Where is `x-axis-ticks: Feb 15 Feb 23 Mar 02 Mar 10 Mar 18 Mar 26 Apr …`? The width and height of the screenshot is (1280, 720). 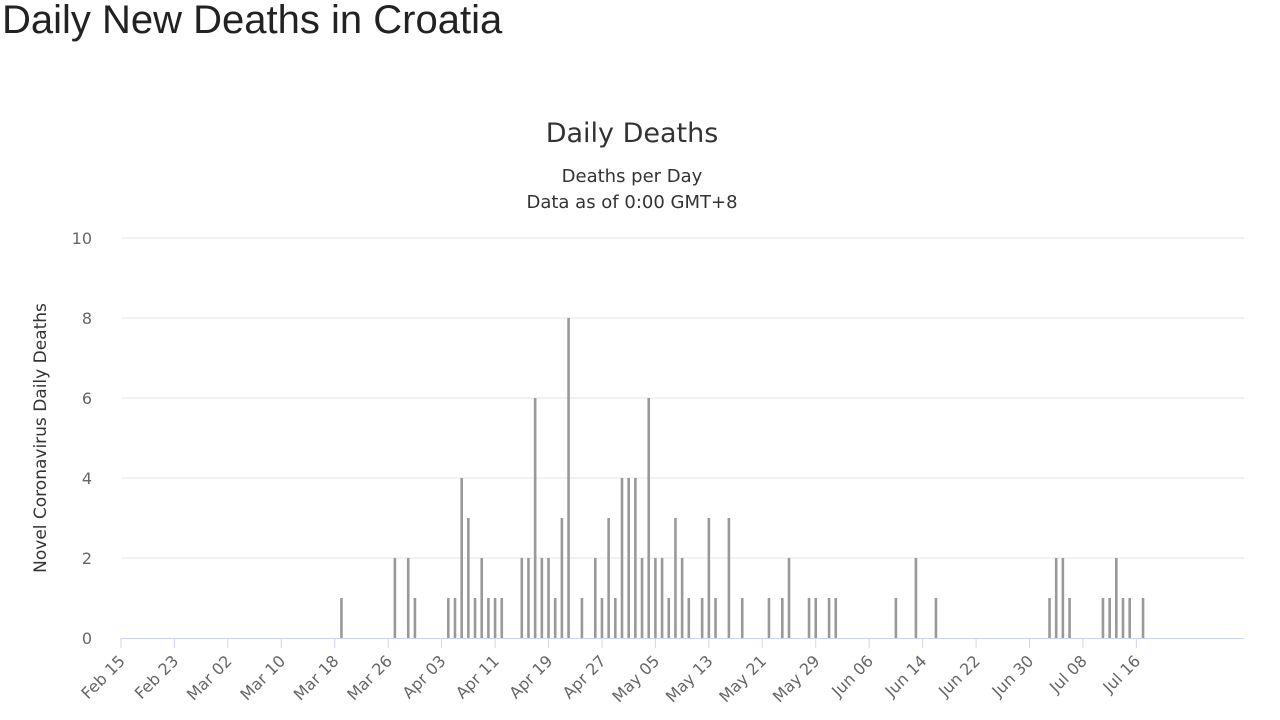
x-axis-ticks: Feb 15 Feb 23 Mar 02 Mar 10 Mar 18 Mar 26 Apr … is located at coordinates (610, 672).